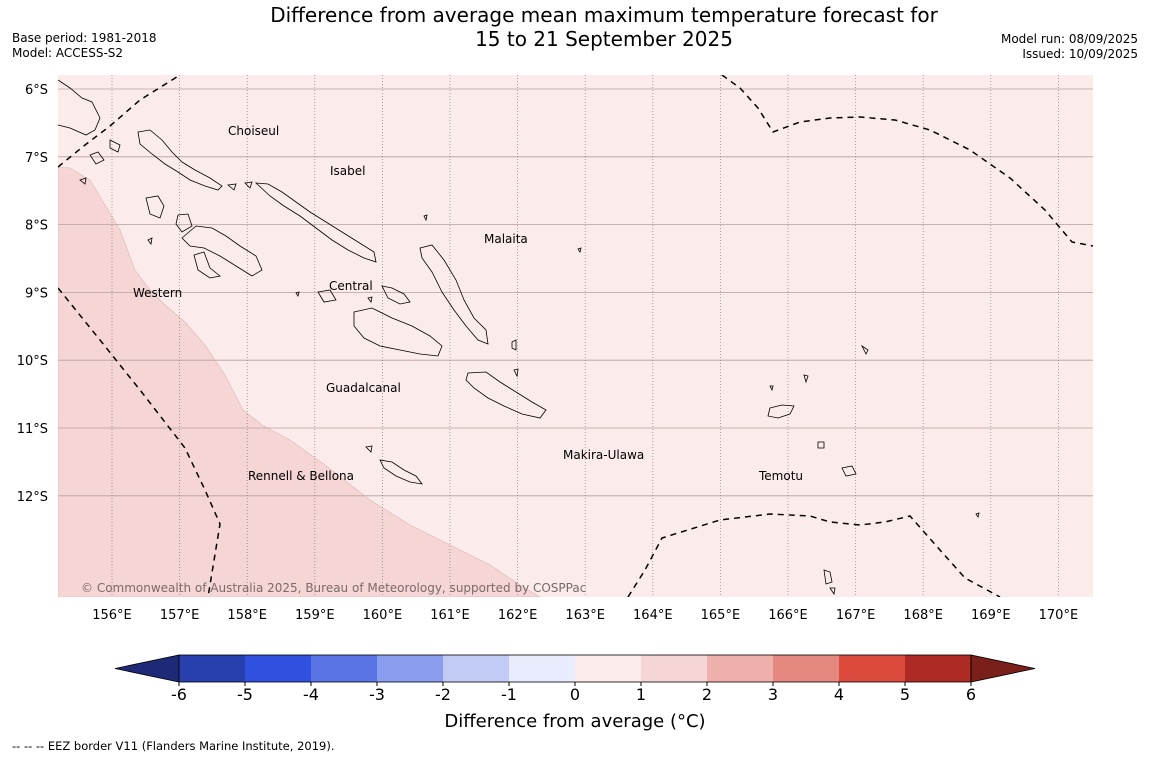 Image resolution: width=1150 pixels, height=758 pixels. I want to click on island-rennell, so click(401, 472).